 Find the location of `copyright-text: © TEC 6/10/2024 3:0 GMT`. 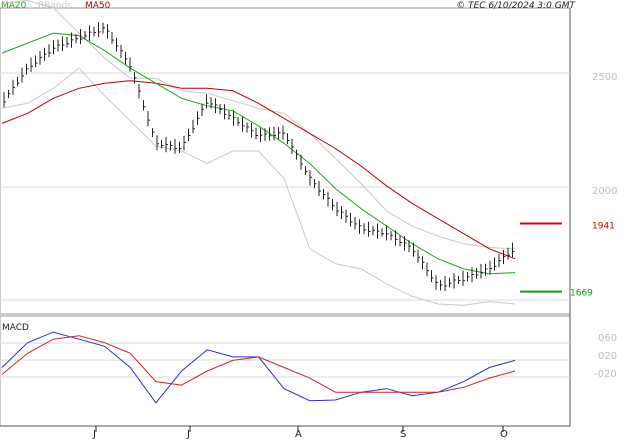

copyright-text: © TEC 6/10/2024 3:0 GMT is located at coordinates (516, 6).